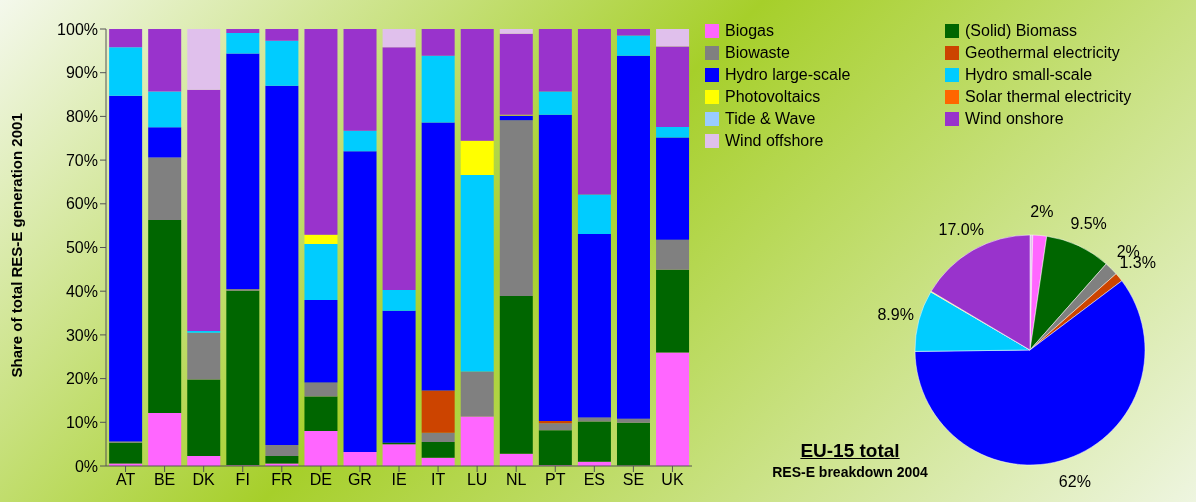 The height and width of the screenshot is (502, 1196). What do you see at coordinates (1029, 75) in the screenshot?
I see `legend-label: Hydro small-scale` at bounding box center [1029, 75].